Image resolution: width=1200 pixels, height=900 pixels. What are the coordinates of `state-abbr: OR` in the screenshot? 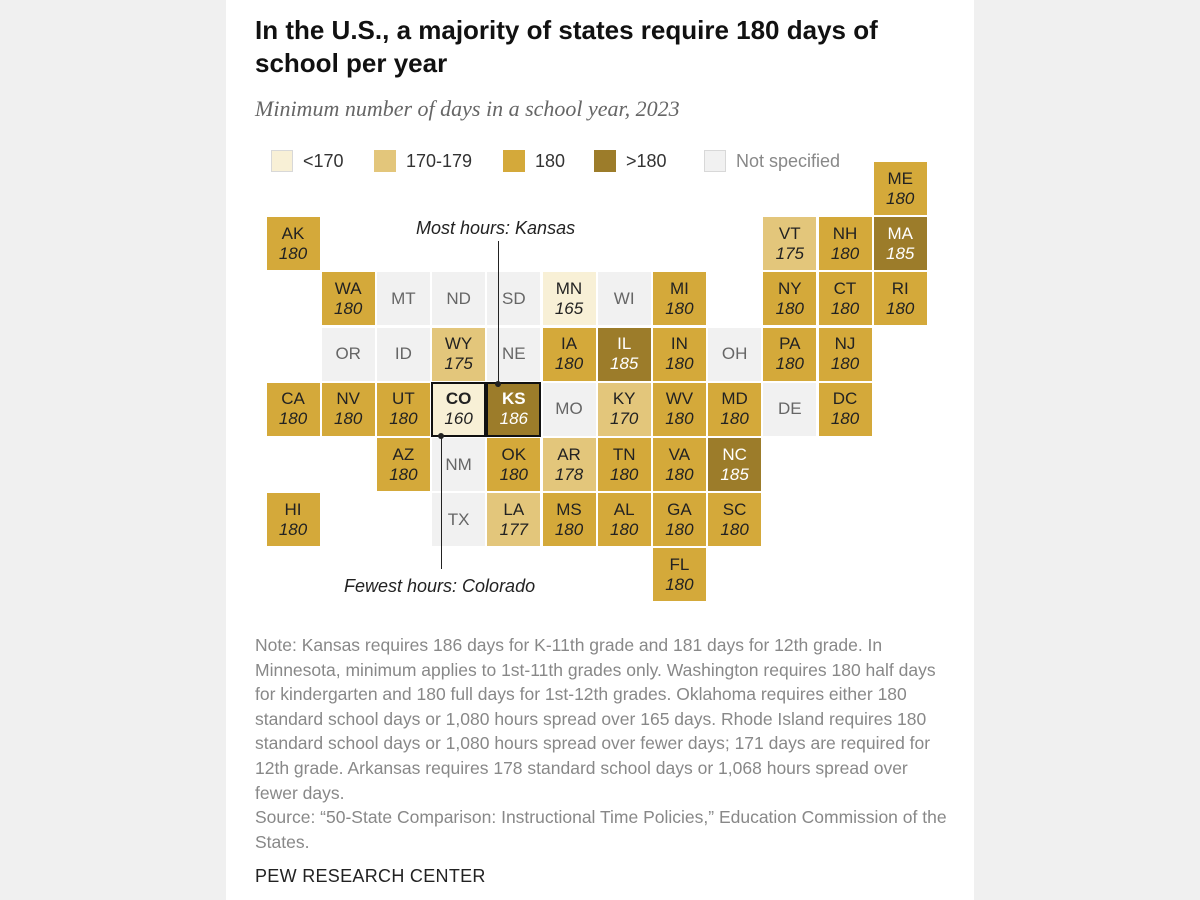 It's located at (348, 354).